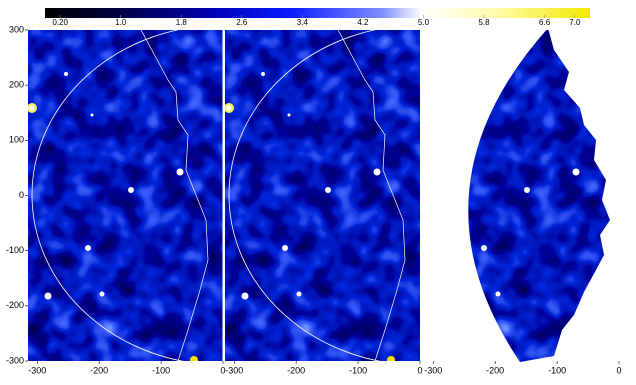 Image resolution: width=636 pixels, height=385 pixels. I want to click on y-tick-label: 300, so click(16, 29).